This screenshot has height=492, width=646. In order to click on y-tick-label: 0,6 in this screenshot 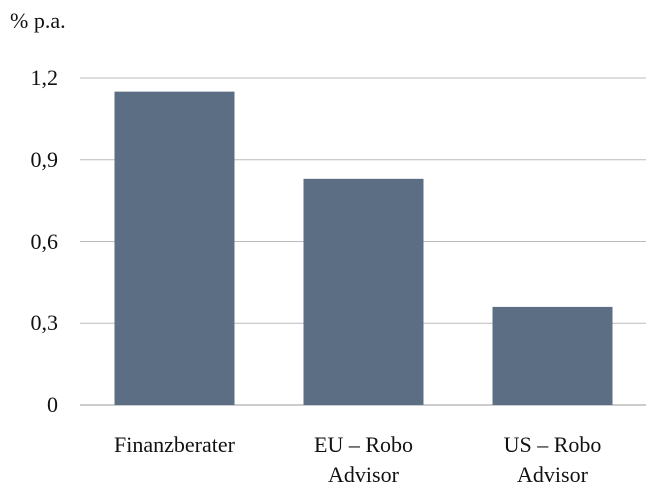, I will do `click(44, 241)`.